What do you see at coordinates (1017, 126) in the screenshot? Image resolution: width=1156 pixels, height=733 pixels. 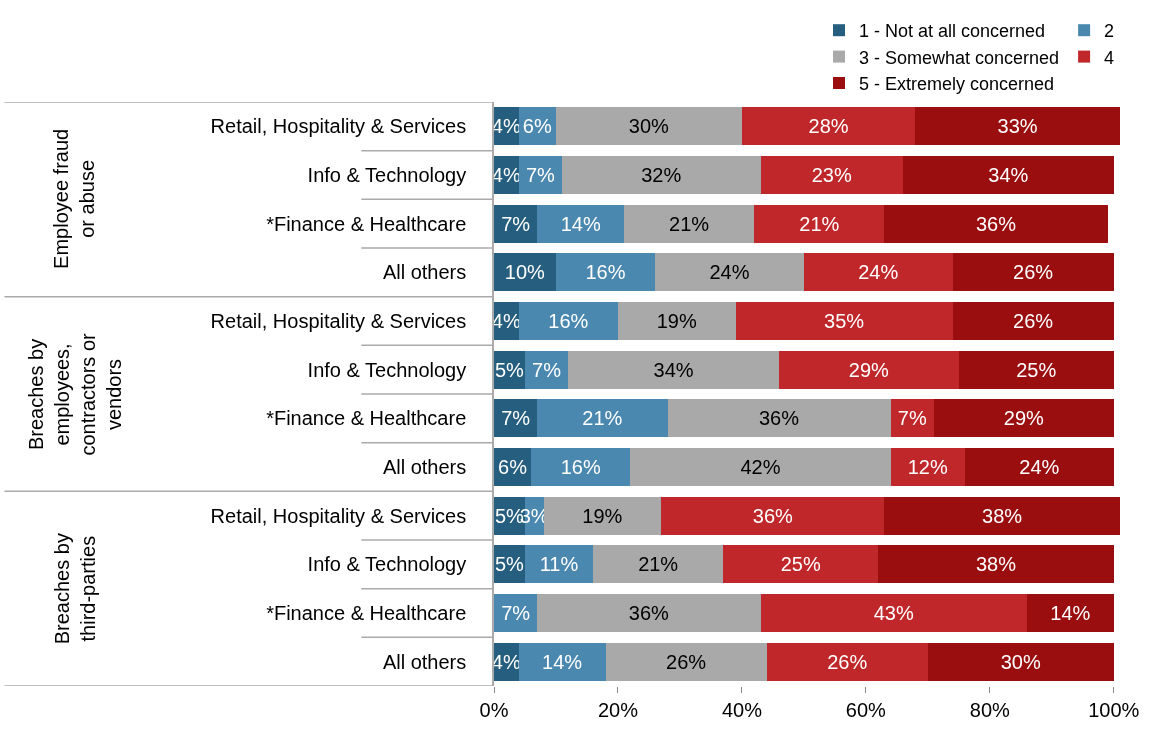 I see `data-label: 33%` at bounding box center [1017, 126].